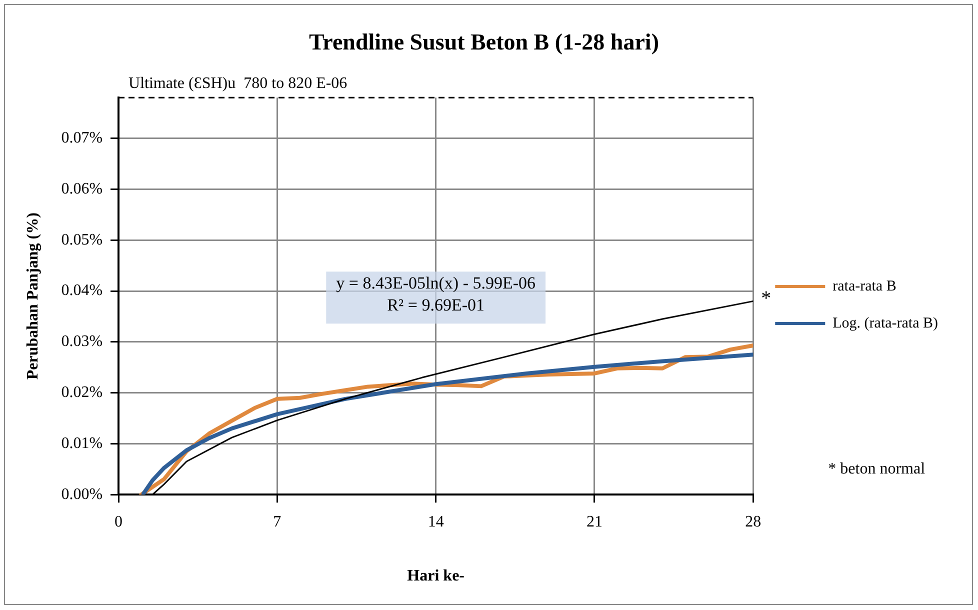  What do you see at coordinates (82, 291) in the screenshot?
I see `y-tick-label: 0.04%` at bounding box center [82, 291].